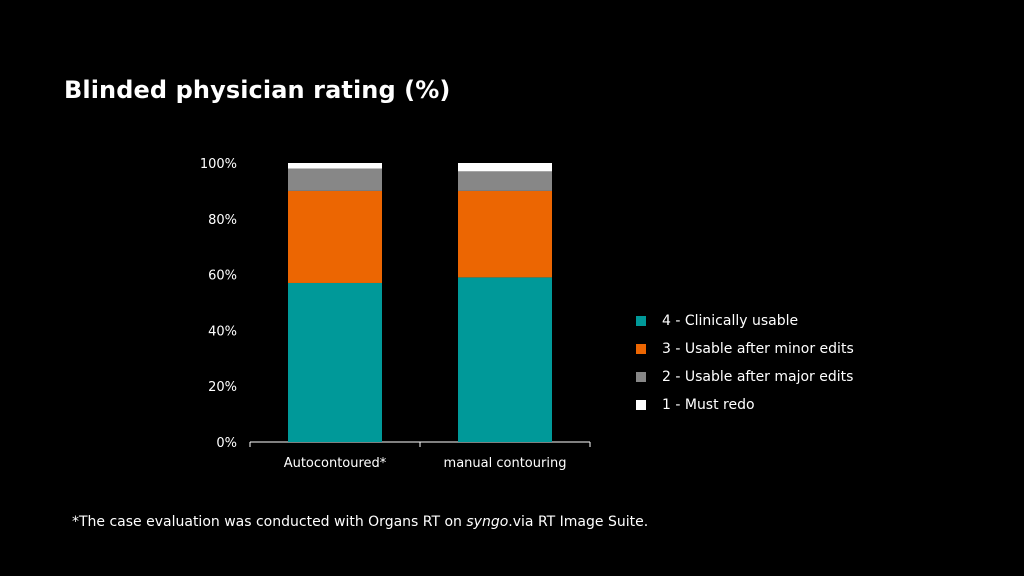 The height and width of the screenshot is (576, 1024). I want to click on legend-label: 1 - Must redo, so click(708, 405).